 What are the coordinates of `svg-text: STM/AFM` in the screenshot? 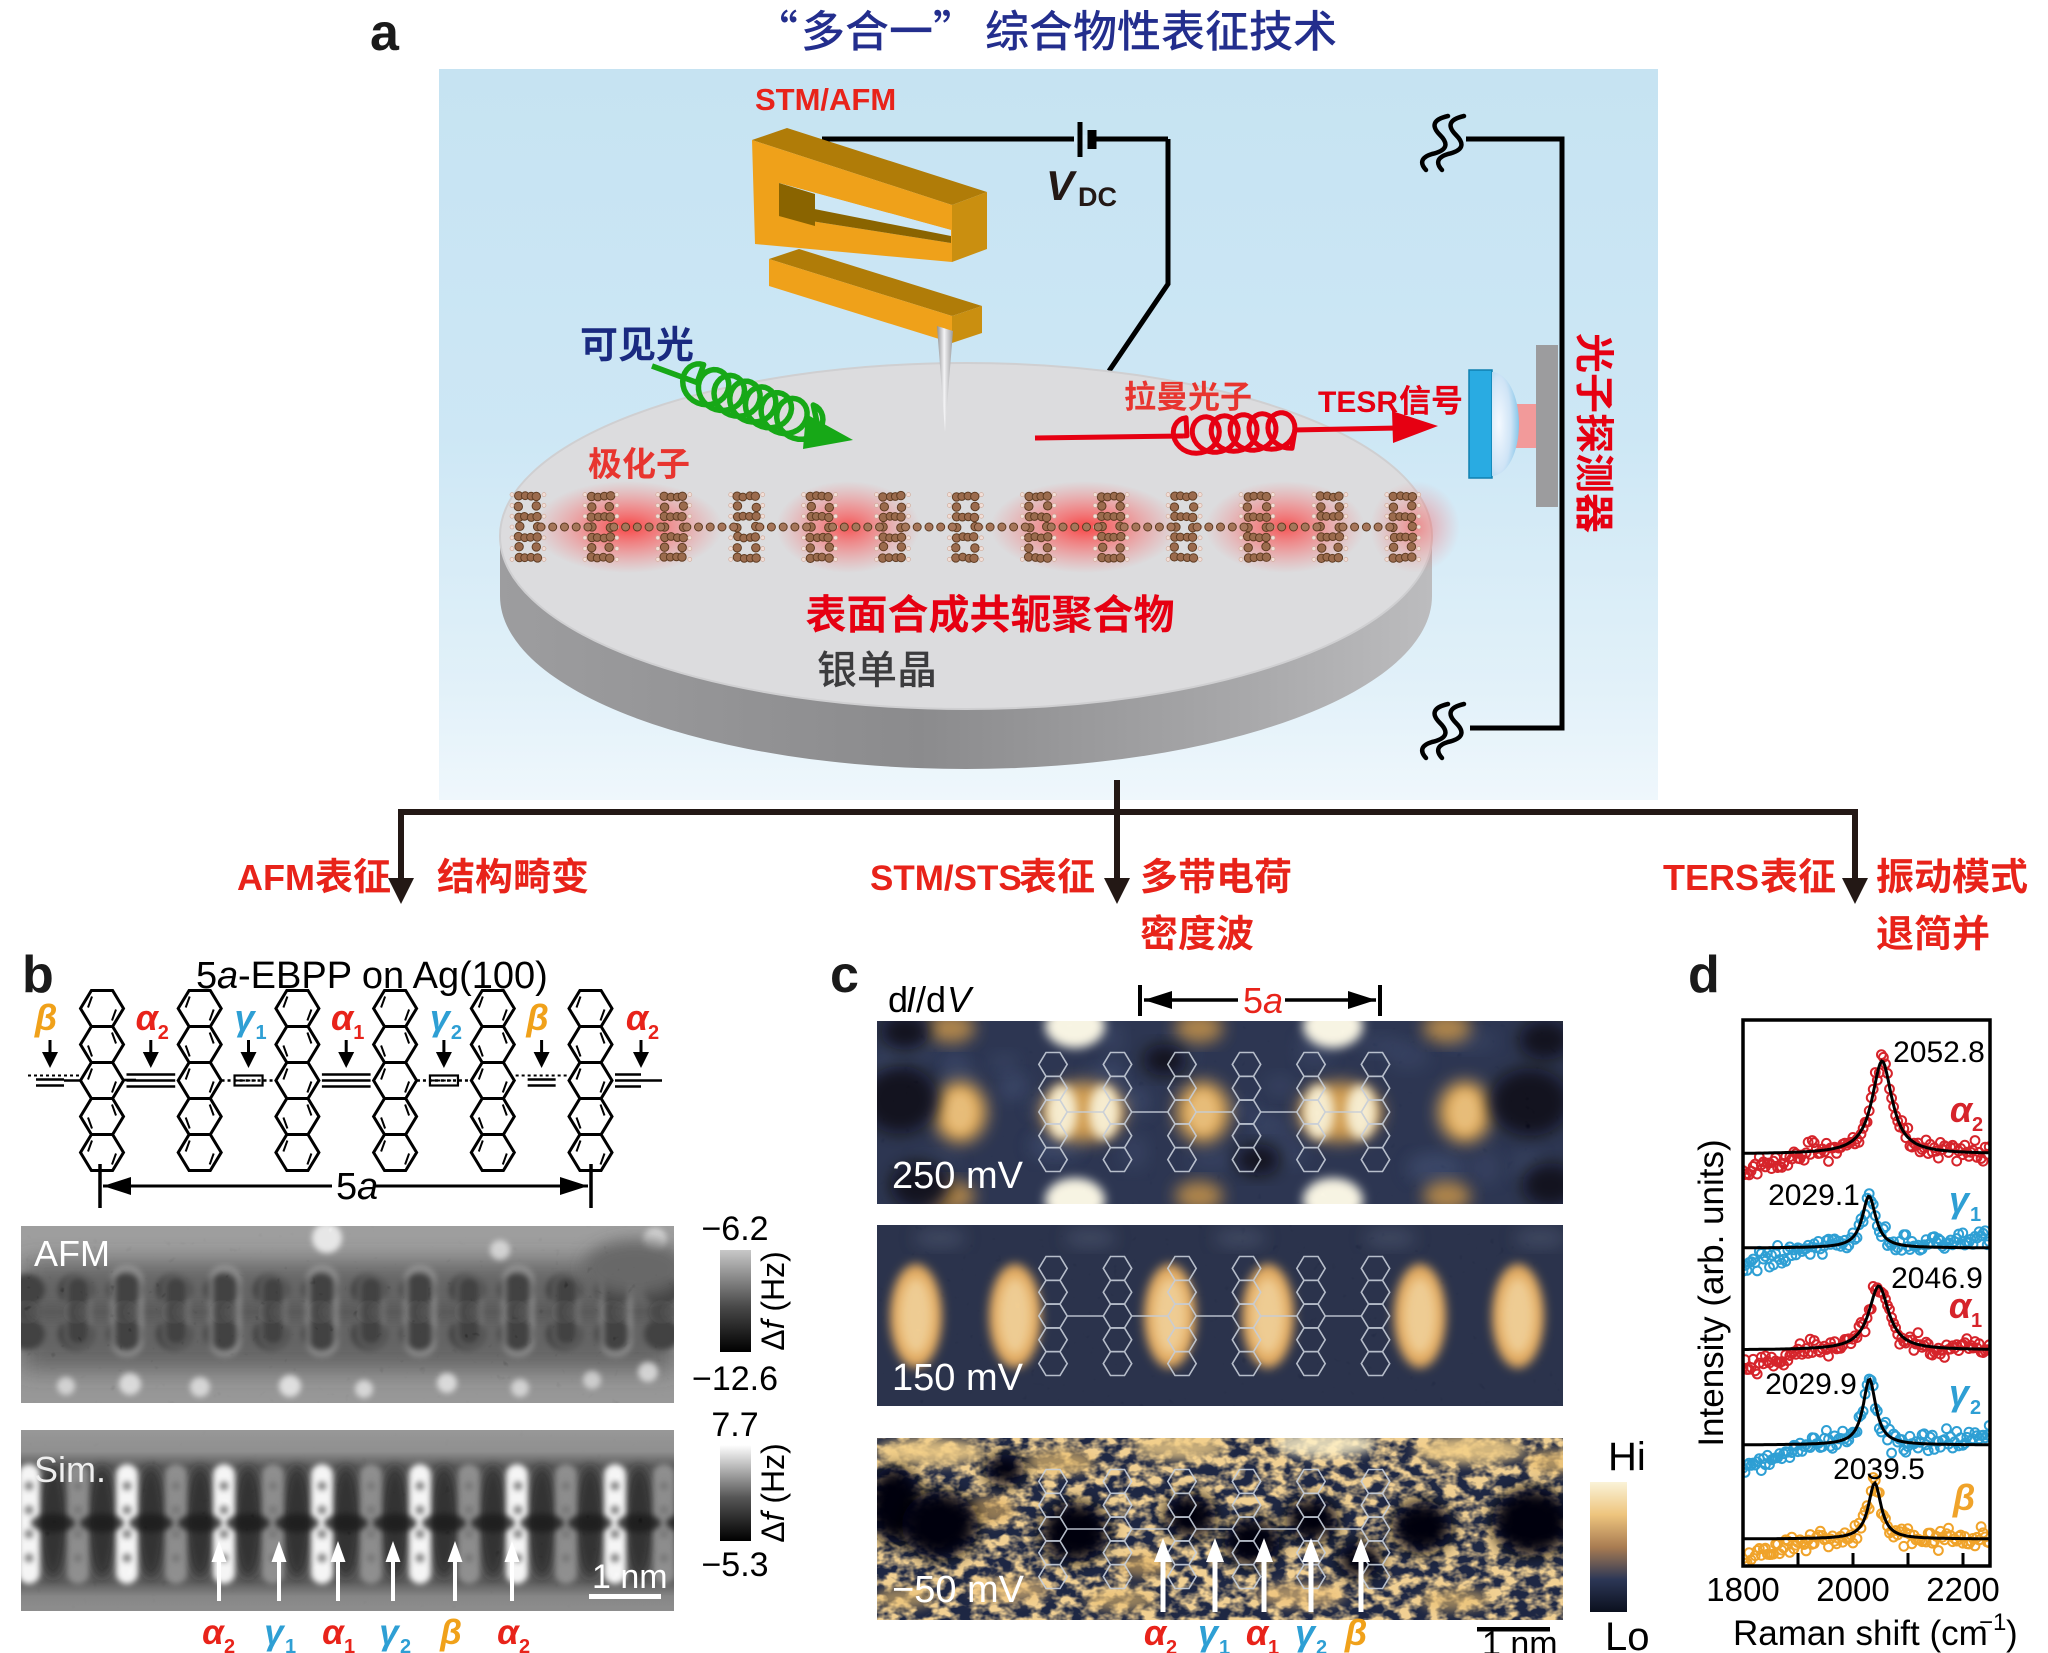 It's located at (825, 99).